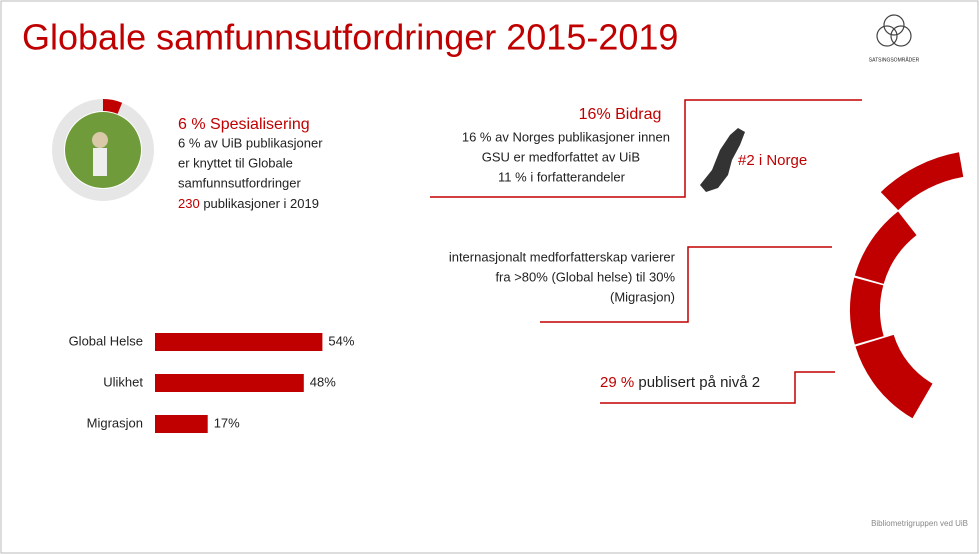 This screenshot has width=979, height=554. I want to click on bar-label: Global Helse, so click(106, 340).